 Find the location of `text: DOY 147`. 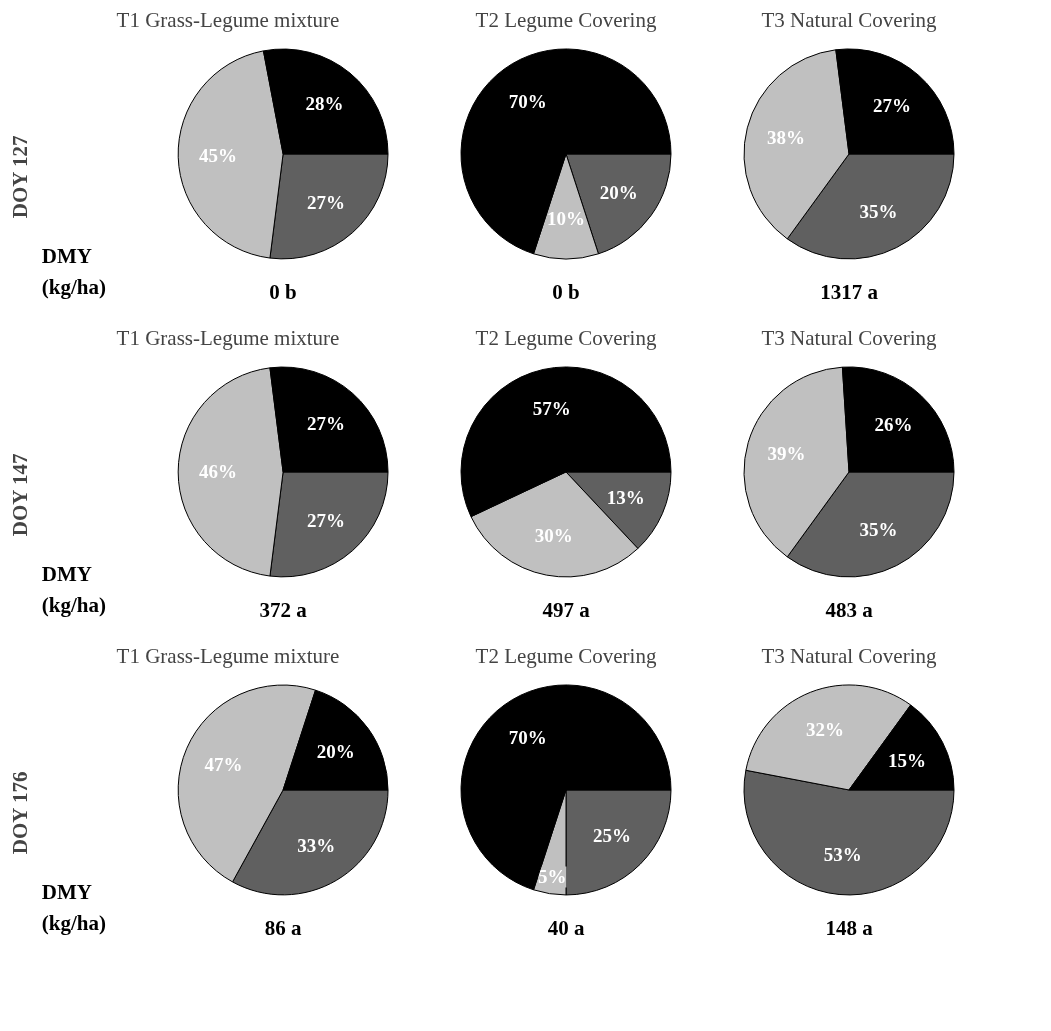

text: DOY 147 is located at coordinates (19, 495).